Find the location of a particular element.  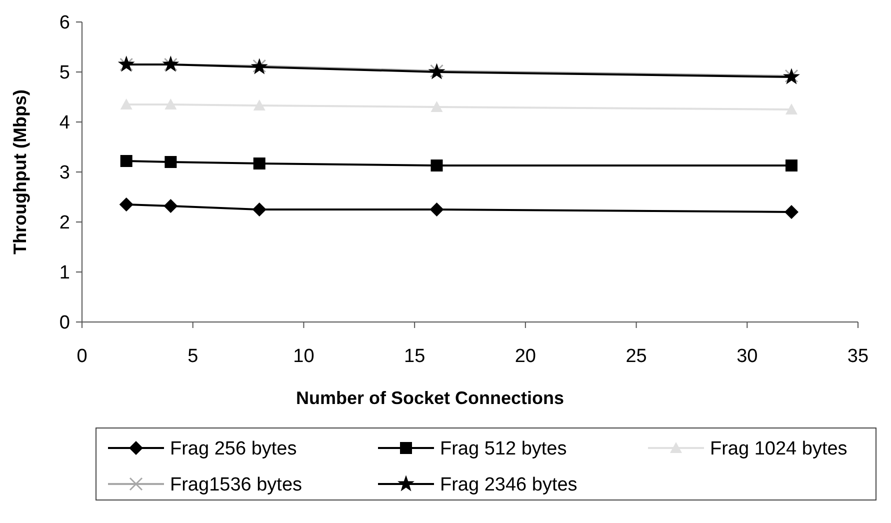

legend-label: Frag 512 bytes is located at coordinates (503, 449).